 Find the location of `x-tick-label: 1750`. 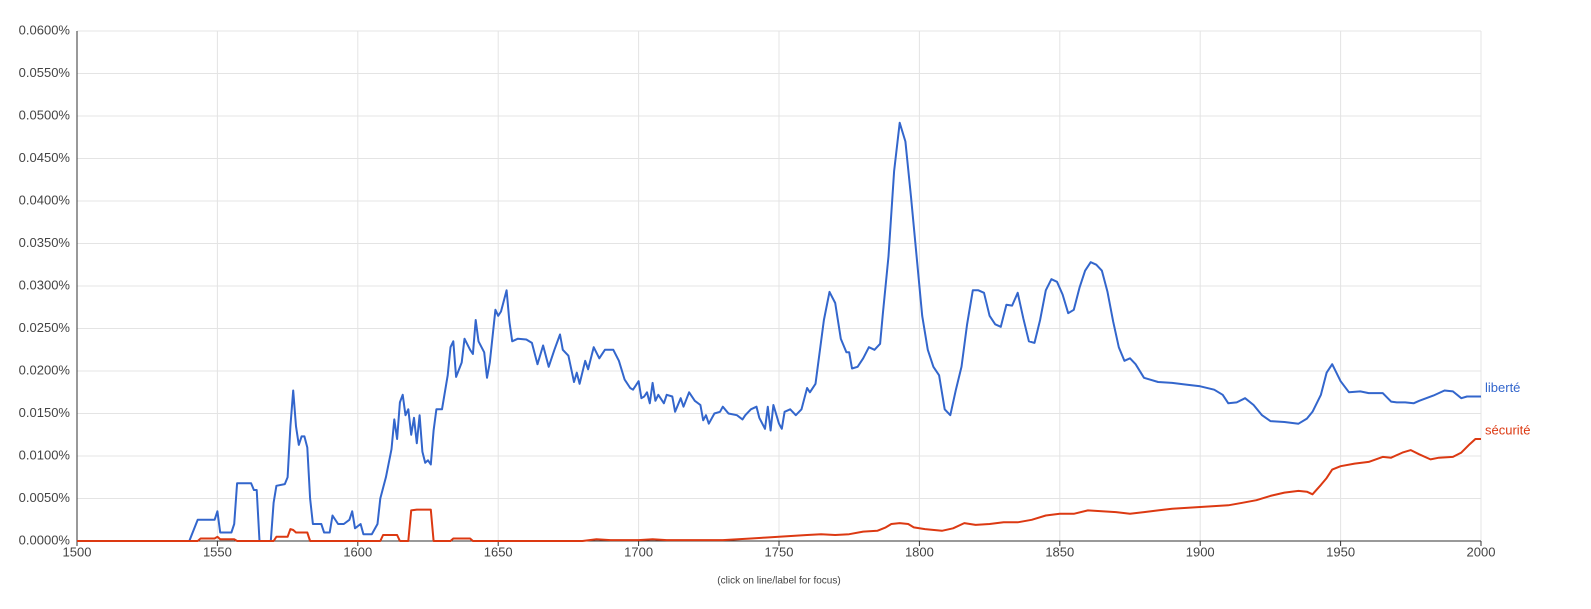

x-tick-label: 1750 is located at coordinates (779, 551).